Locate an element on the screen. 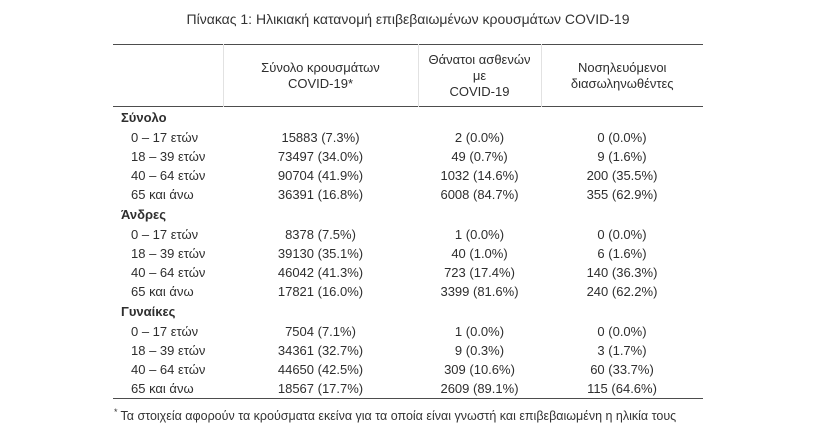 This screenshot has height=448, width=835. cell-intubated: 9 (1.6%) is located at coordinates (622, 156).